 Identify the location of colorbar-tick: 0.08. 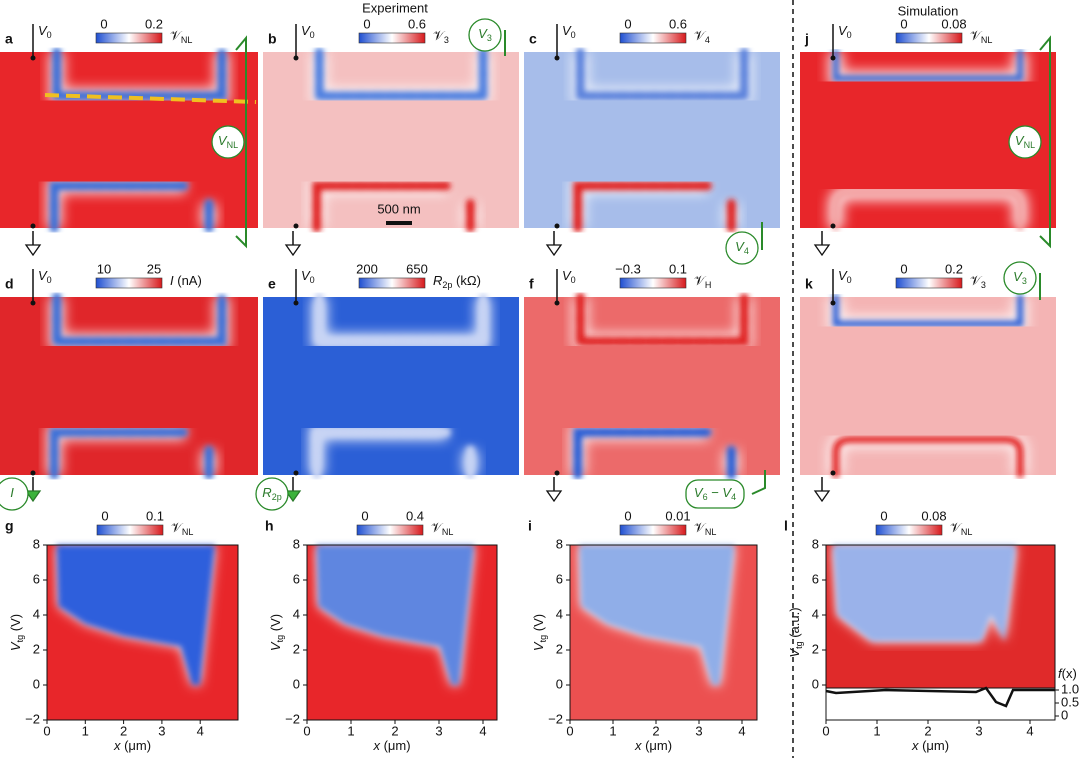
(953, 23).